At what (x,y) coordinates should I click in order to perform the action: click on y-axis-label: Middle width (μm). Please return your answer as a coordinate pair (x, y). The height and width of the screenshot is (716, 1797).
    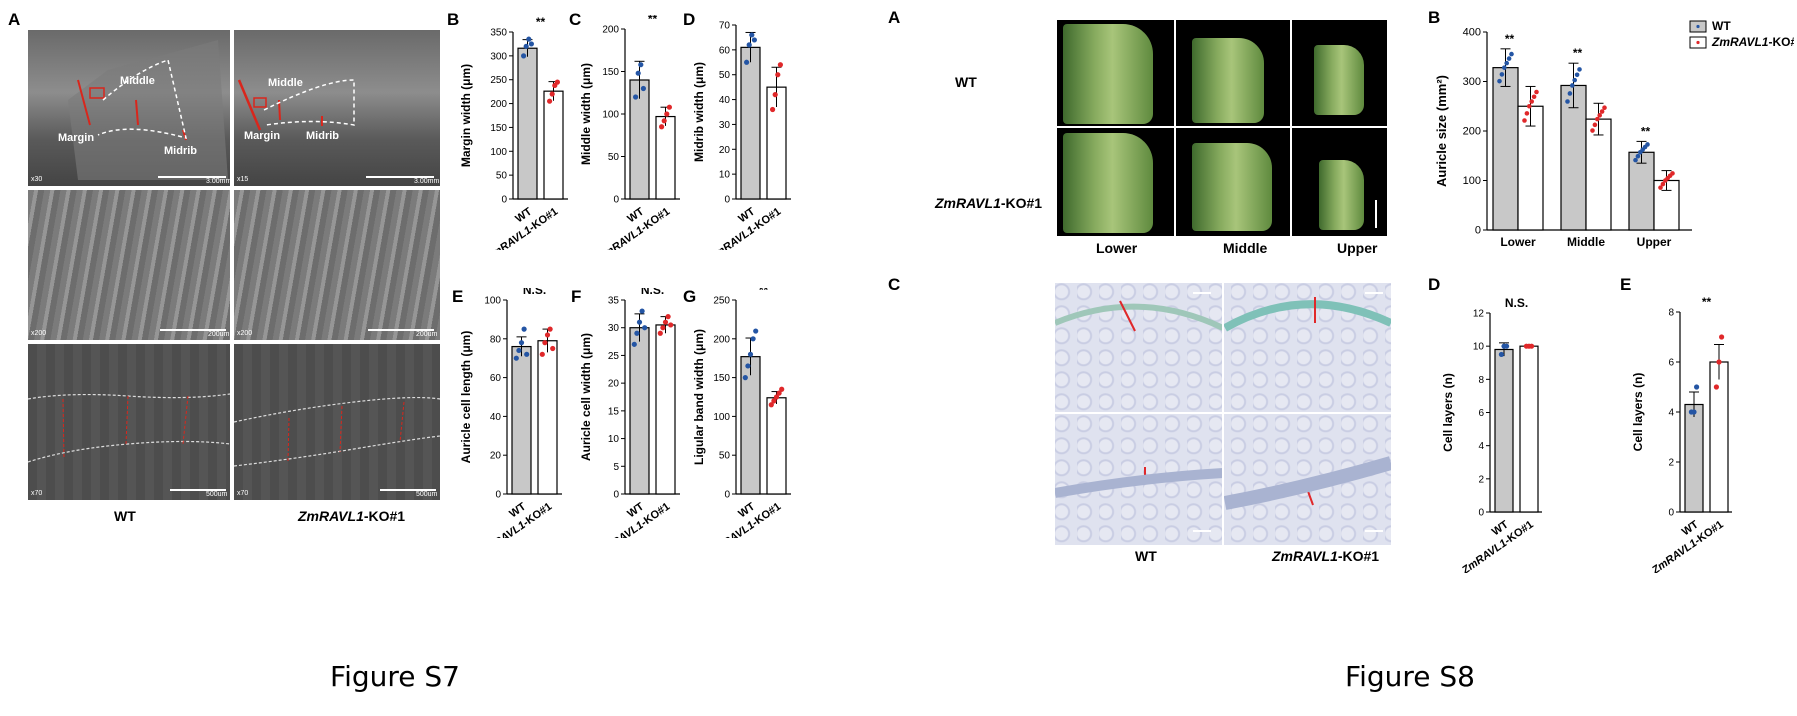
    Looking at the image, I should click on (586, 114).